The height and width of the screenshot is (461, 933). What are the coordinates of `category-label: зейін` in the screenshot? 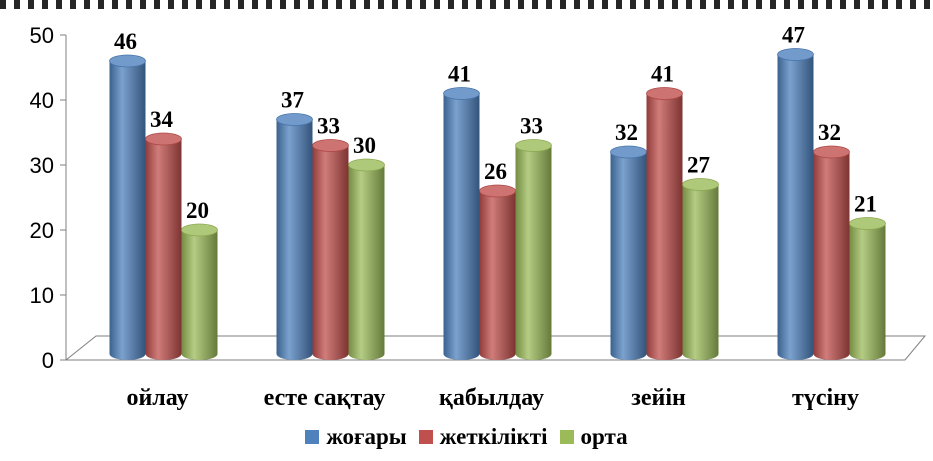 It's located at (658, 398).